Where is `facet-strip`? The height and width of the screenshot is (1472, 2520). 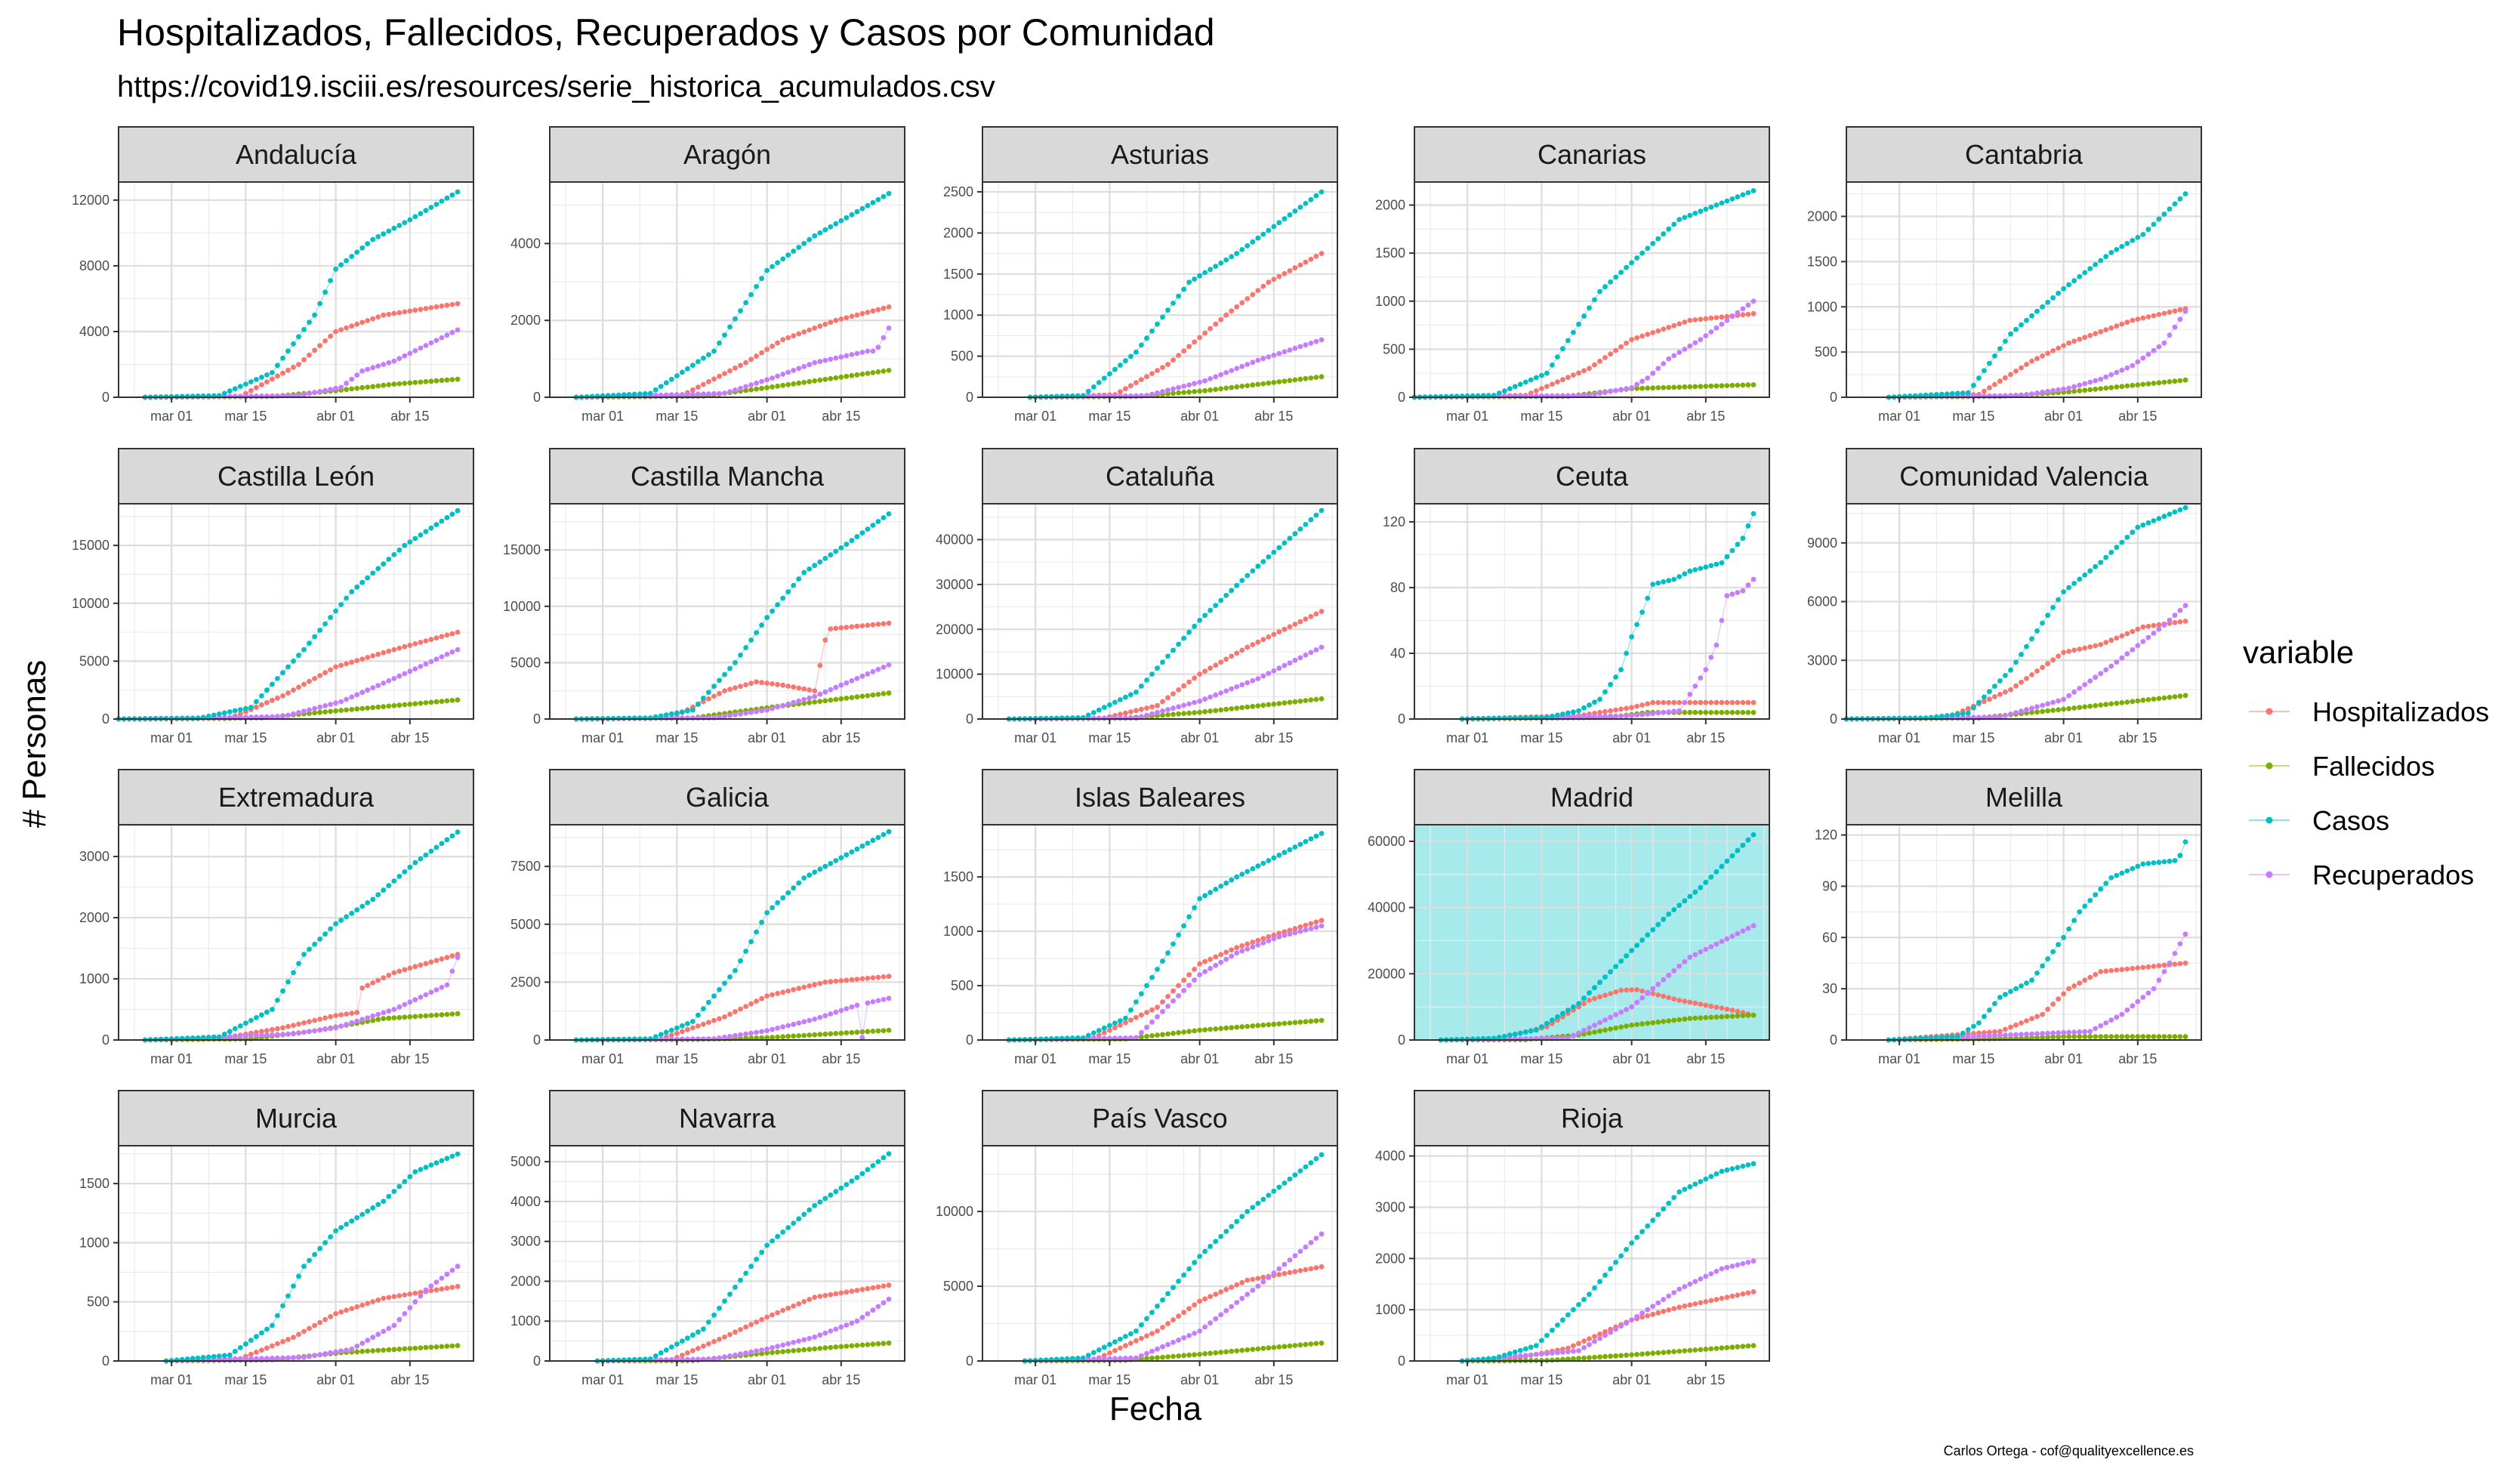 facet-strip is located at coordinates (296, 797).